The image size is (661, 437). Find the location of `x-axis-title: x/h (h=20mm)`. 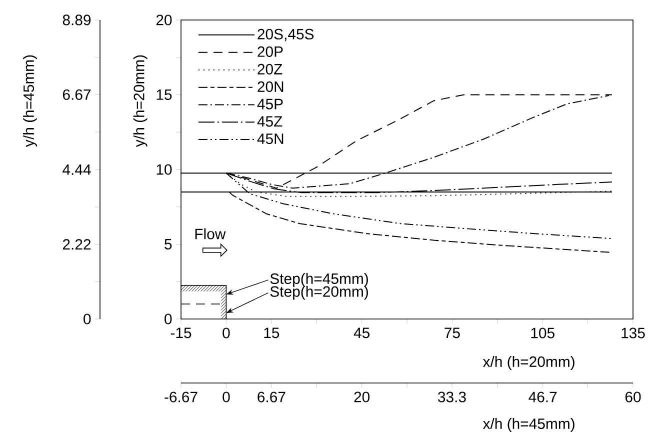

x-axis-title: x/h (h=20mm) is located at coordinates (528, 363).